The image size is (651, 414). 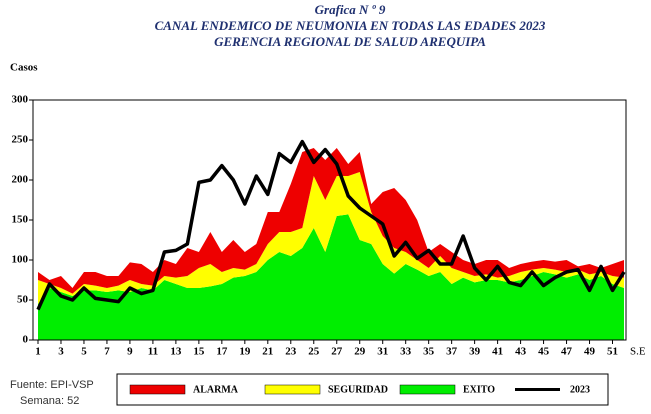 What do you see at coordinates (544, 352) in the screenshot?
I see `x-tick-label: 45` at bounding box center [544, 352].